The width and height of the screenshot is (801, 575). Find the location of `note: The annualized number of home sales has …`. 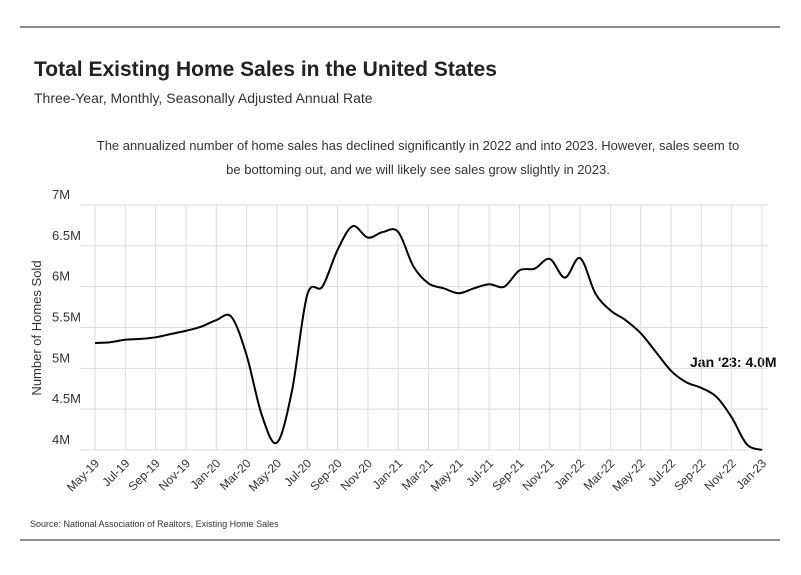

note: The annualized number of home sales has … is located at coordinates (418, 157).